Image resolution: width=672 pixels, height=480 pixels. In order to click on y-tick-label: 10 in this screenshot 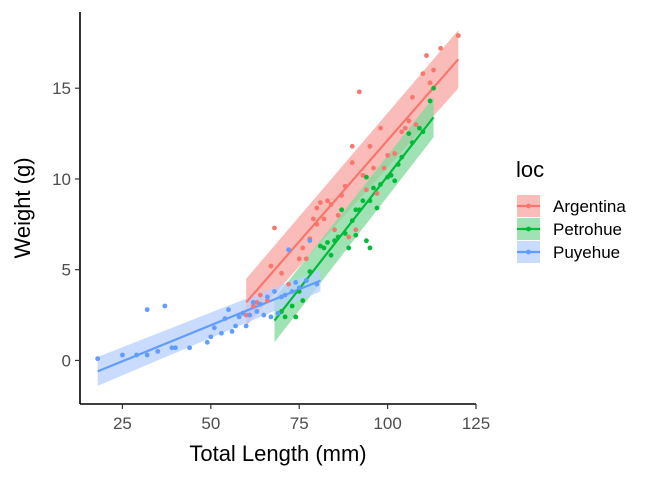, I will do `click(61, 179)`.